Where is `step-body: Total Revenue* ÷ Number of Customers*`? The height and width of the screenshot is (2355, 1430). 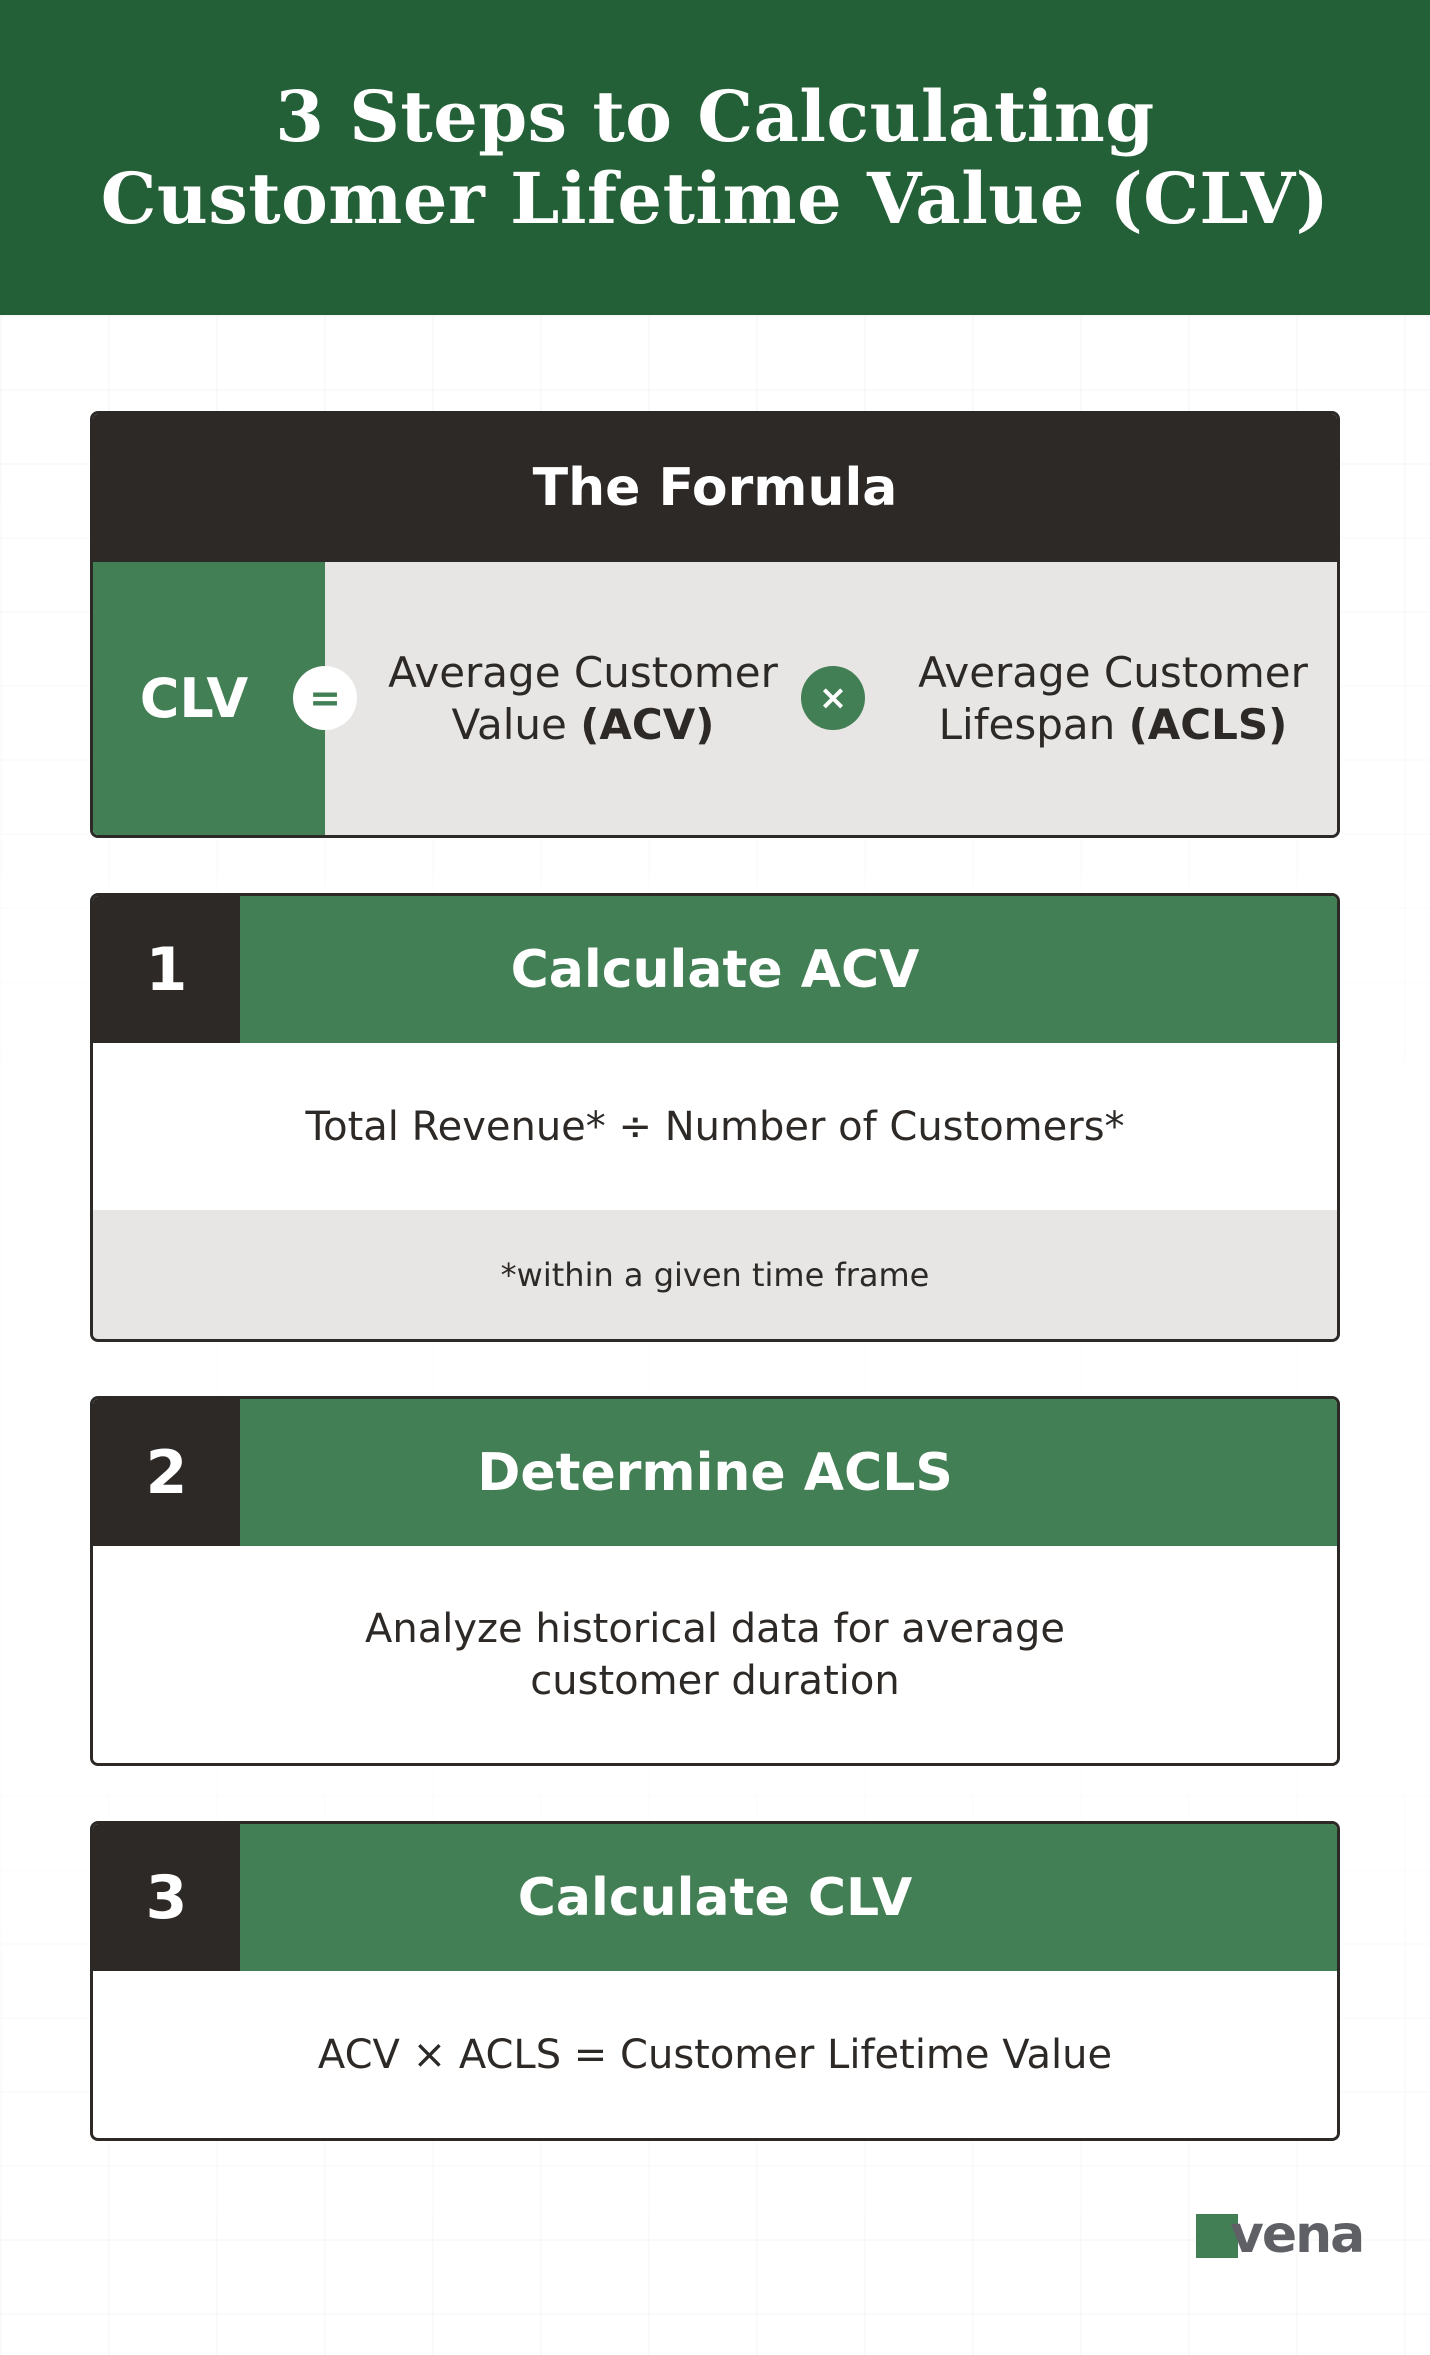
step-body: Total Revenue* ÷ Number of Customers* is located at coordinates (715, 1126).